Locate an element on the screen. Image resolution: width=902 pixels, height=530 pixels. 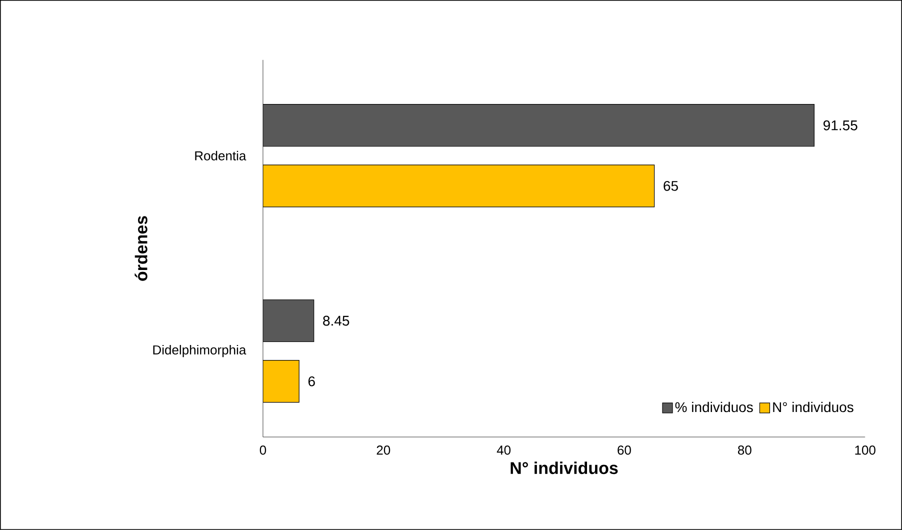
y-axis-title: órdenes is located at coordinates (141, 248).